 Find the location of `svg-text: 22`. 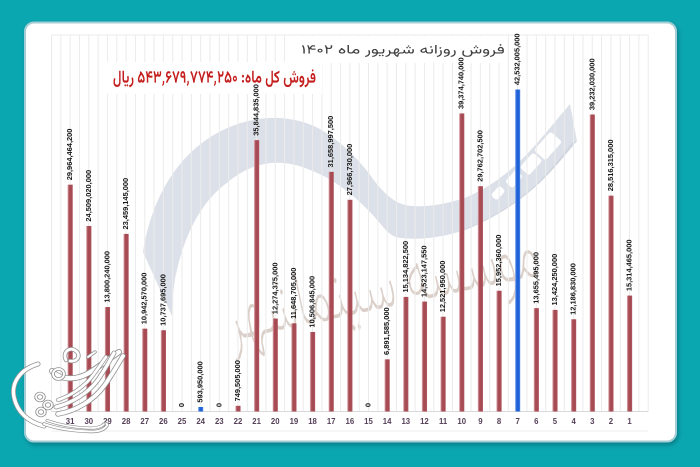

svg-text: 22 is located at coordinates (238, 421).